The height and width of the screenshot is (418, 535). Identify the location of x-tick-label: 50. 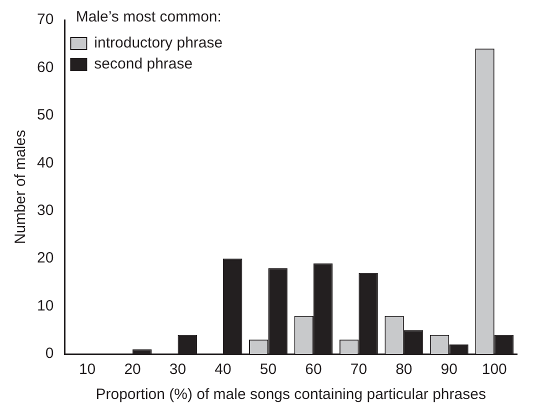
(268, 369).